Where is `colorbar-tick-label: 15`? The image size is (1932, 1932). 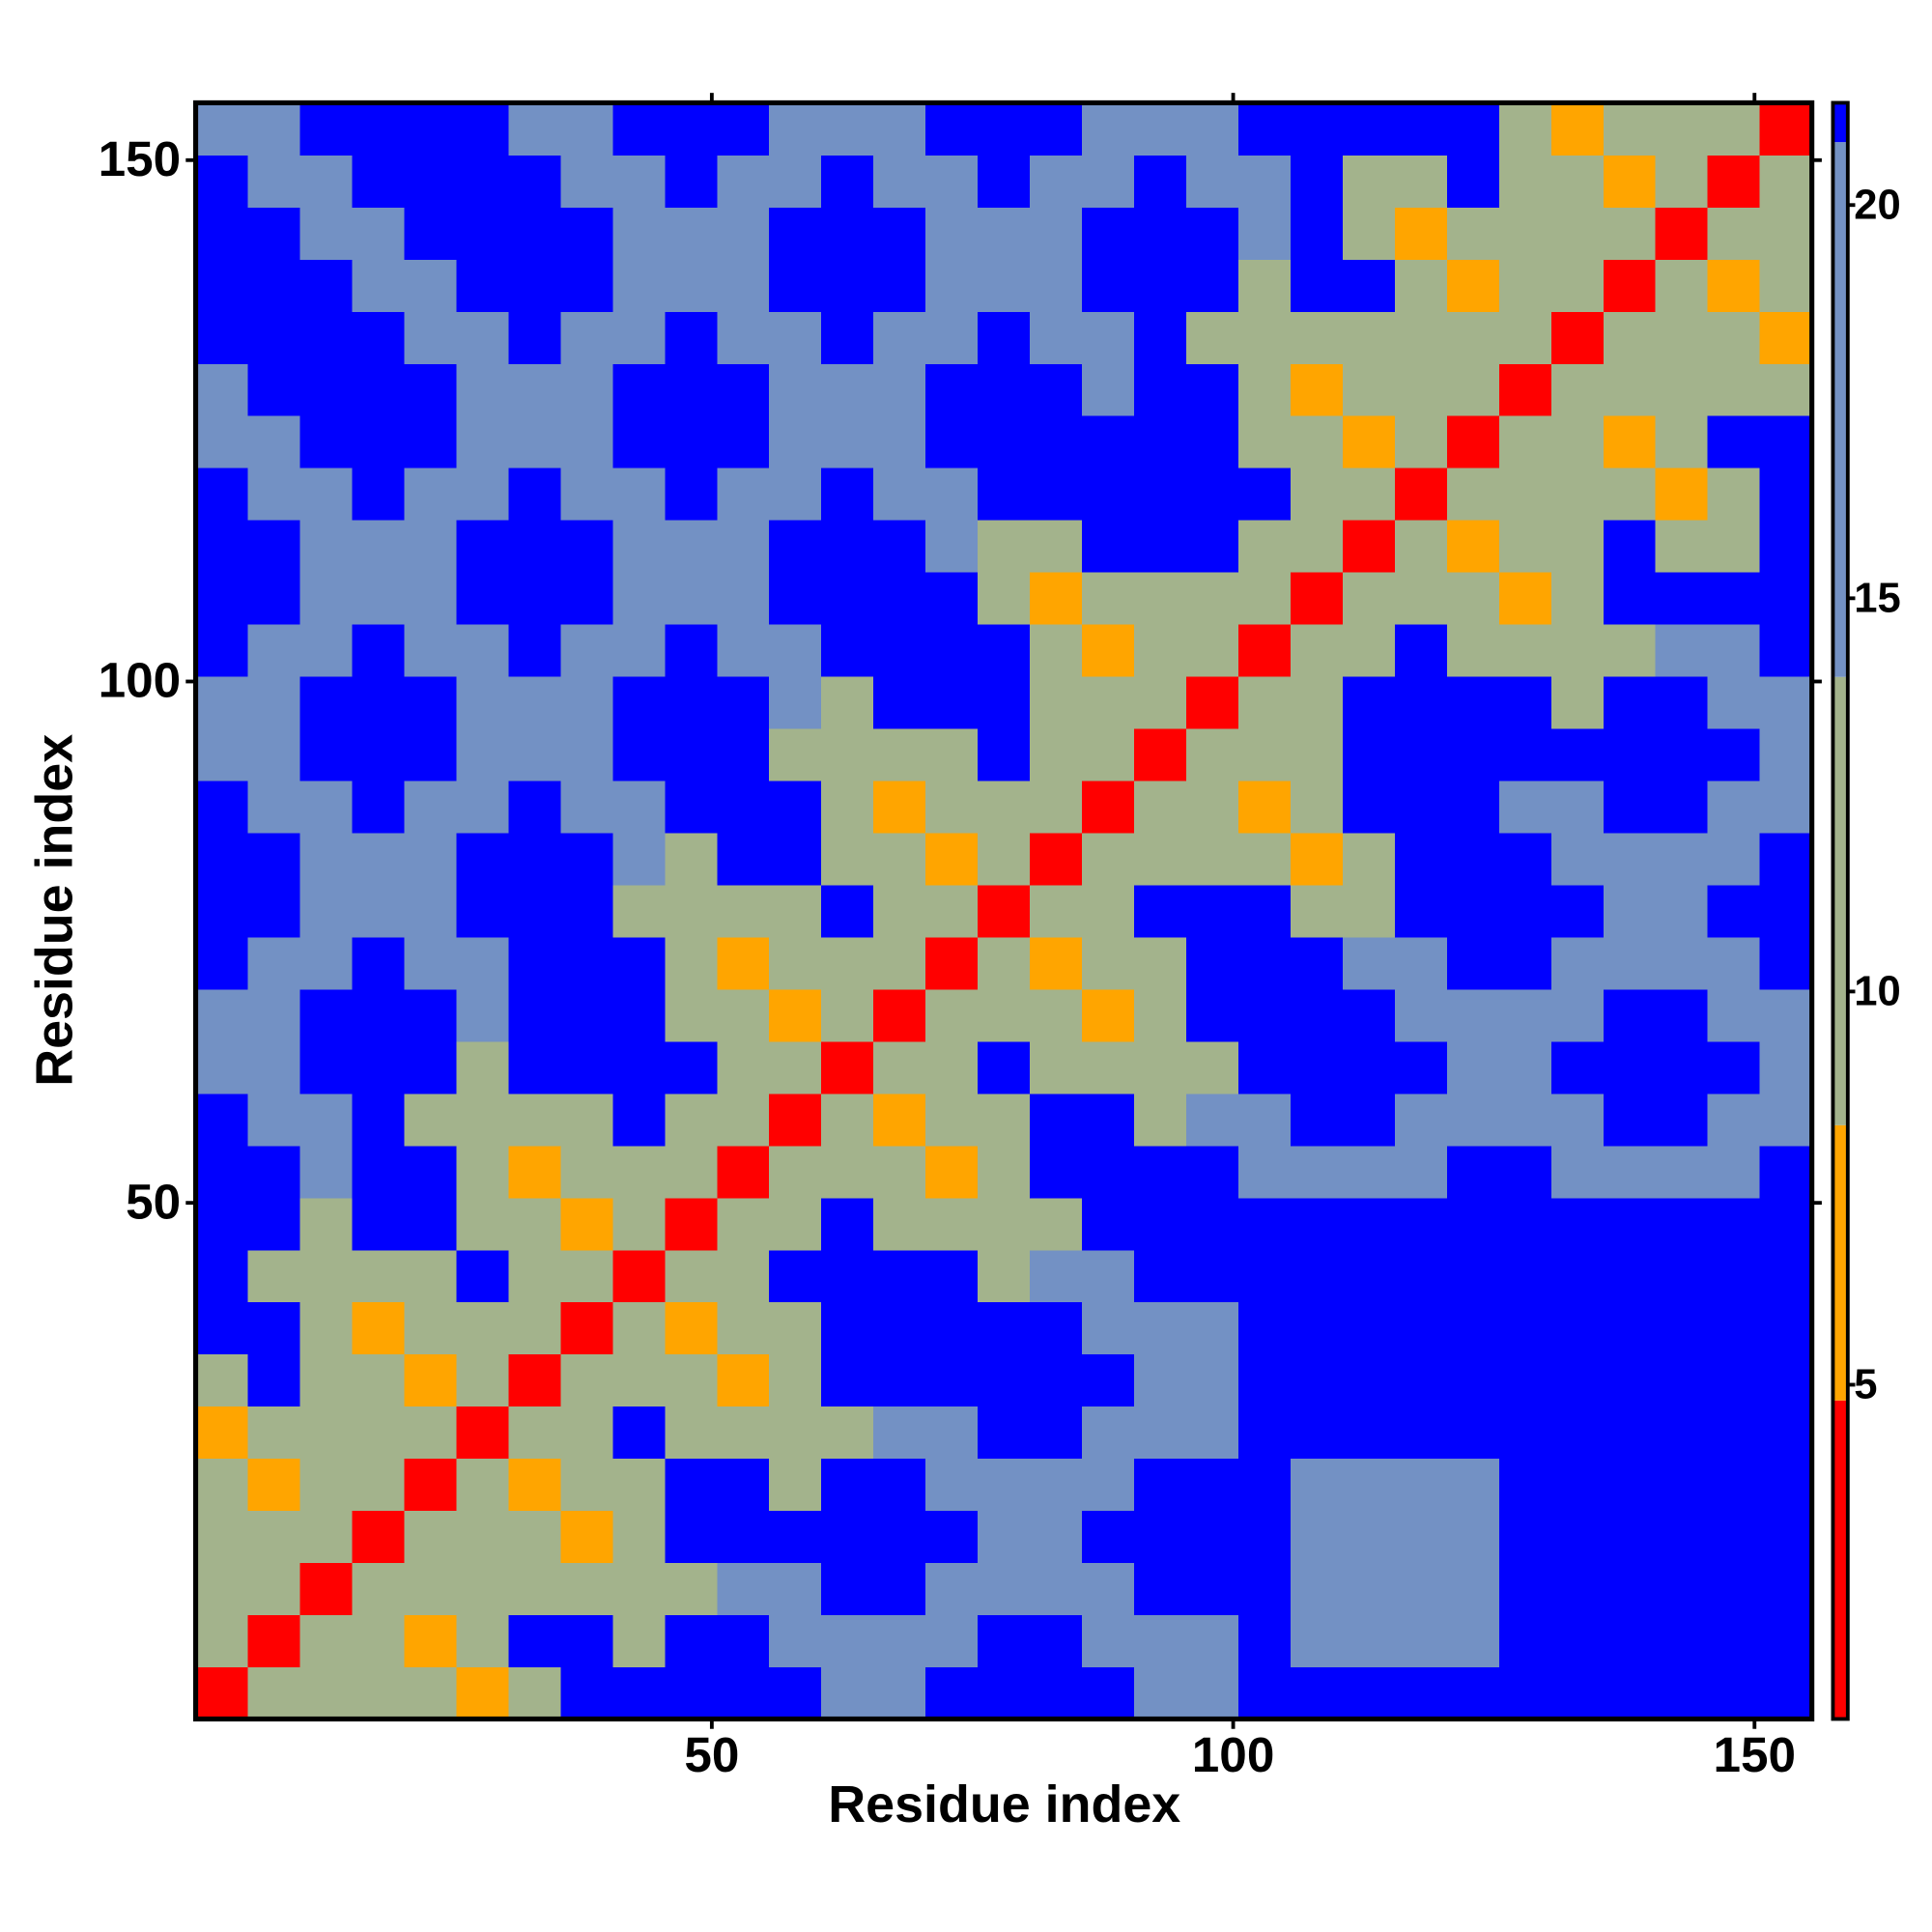 colorbar-tick-label: 15 is located at coordinates (1877, 598).